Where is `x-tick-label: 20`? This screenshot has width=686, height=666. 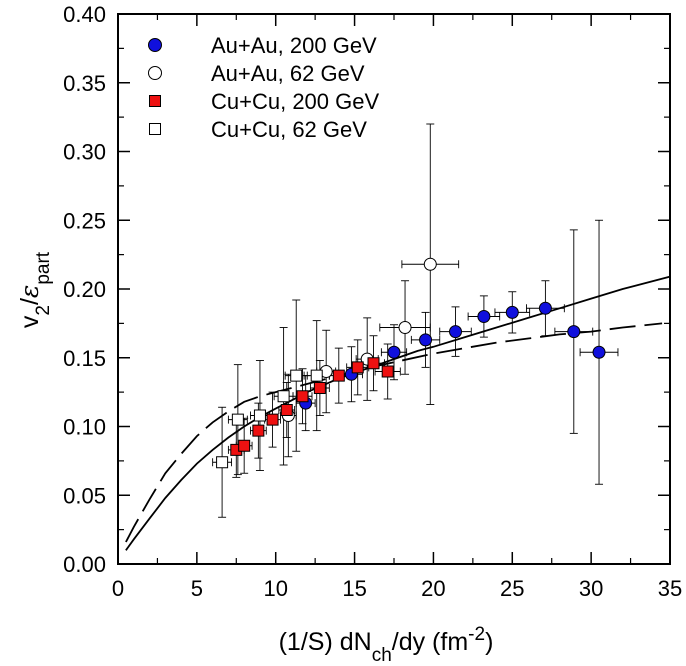 x-tick-label: 20 is located at coordinates (433, 588).